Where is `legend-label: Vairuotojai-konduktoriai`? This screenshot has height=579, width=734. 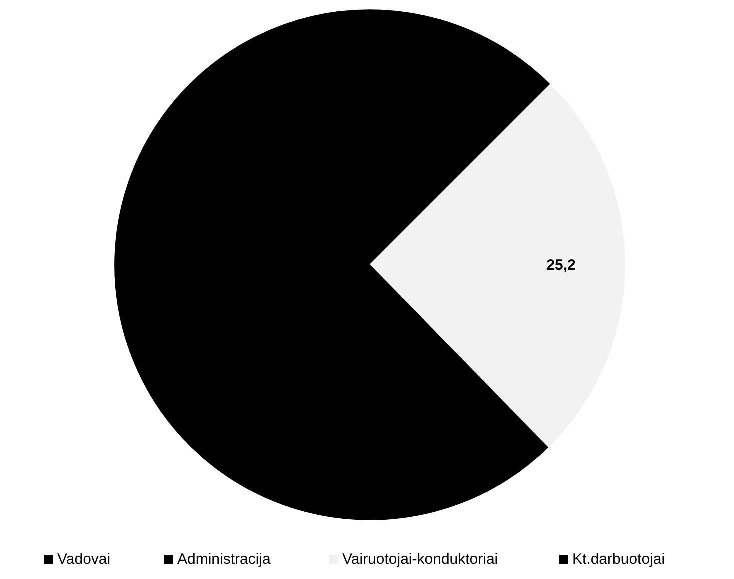 legend-label: Vairuotojai-konduktoriai is located at coordinates (420, 559).